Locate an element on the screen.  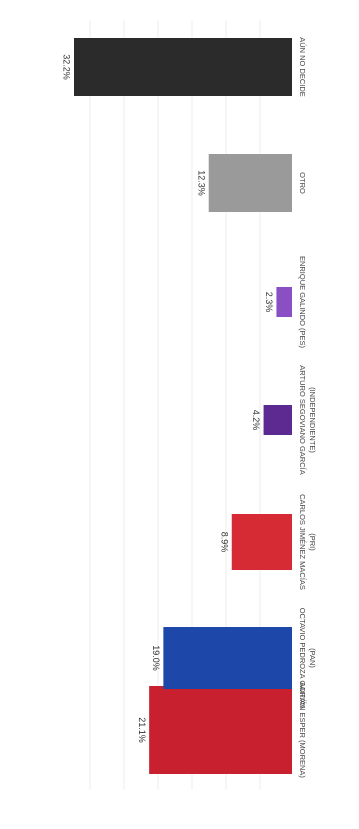
category-label: OCTAVIO PEDROZA GAITÁN (PAN) is located at coordinates (307, 658).